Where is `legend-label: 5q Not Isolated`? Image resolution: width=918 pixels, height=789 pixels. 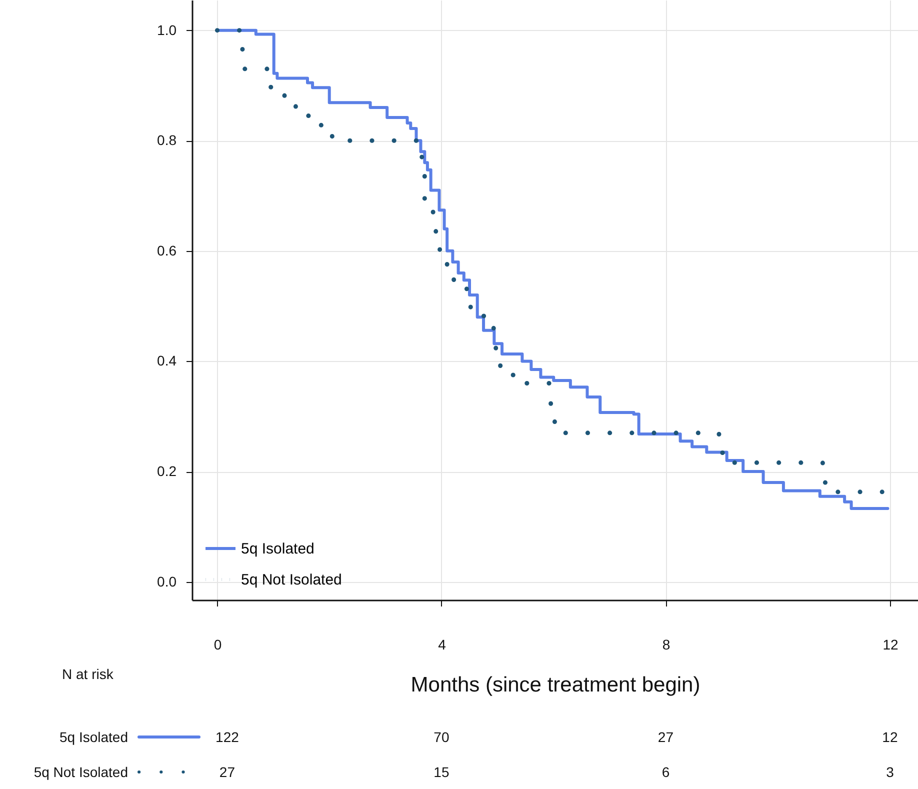
legend-label: 5q Not Isolated is located at coordinates (291, 580).